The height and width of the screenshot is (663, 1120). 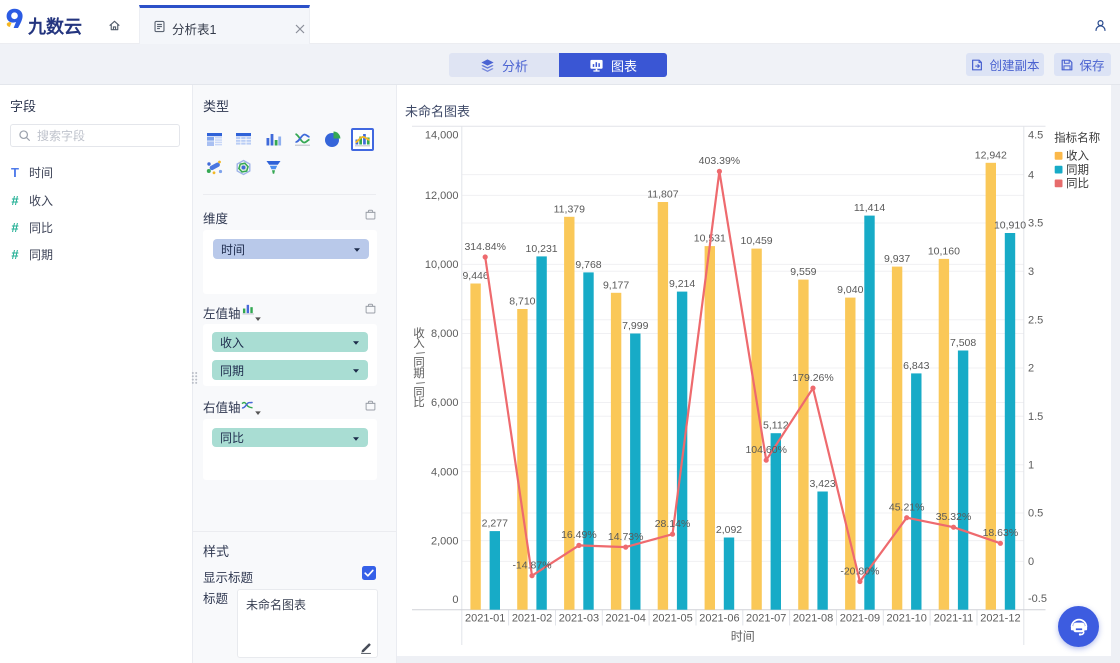 What do you see at coordinates (719, 618) in the screenshot?
I see `svg-text: 2021-06` at bounding box center [719, 618].